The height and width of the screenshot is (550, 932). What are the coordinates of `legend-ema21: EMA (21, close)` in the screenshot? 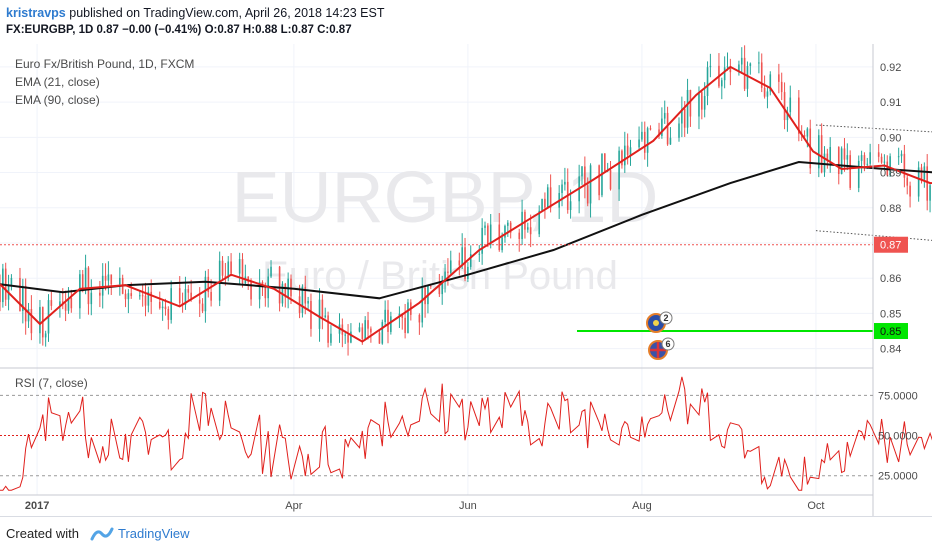 It's located at (57, 82).